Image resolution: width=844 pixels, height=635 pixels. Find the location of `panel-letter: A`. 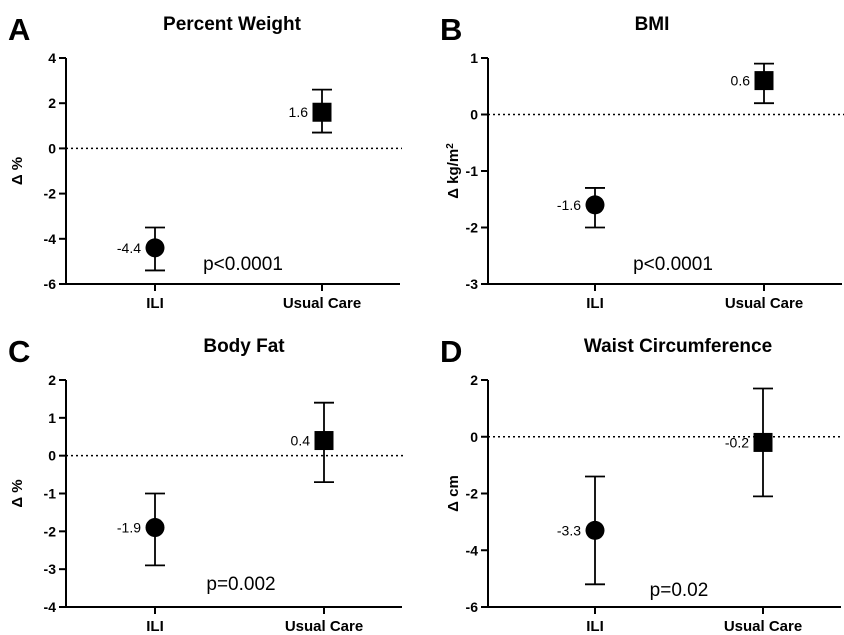

panel-letter: A is located at coordinates (19, 29).